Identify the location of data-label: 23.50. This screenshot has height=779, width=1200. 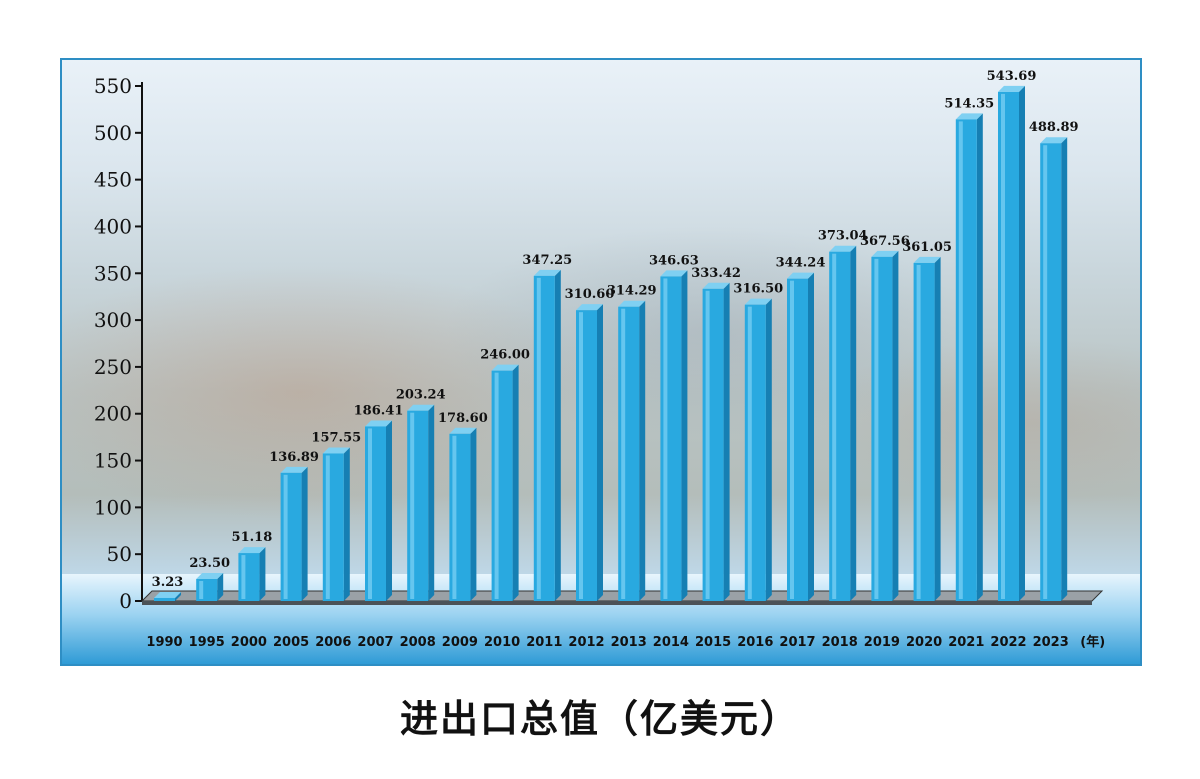
(209, 563).